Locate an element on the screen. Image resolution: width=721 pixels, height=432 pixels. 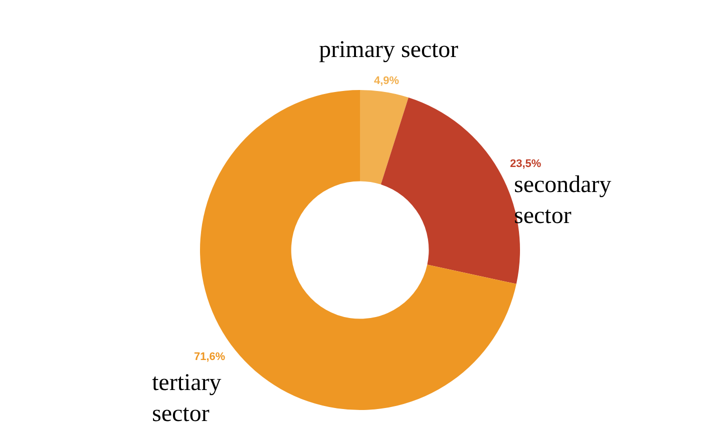
data-label: 23,5% is located at coordinates (526, 164).